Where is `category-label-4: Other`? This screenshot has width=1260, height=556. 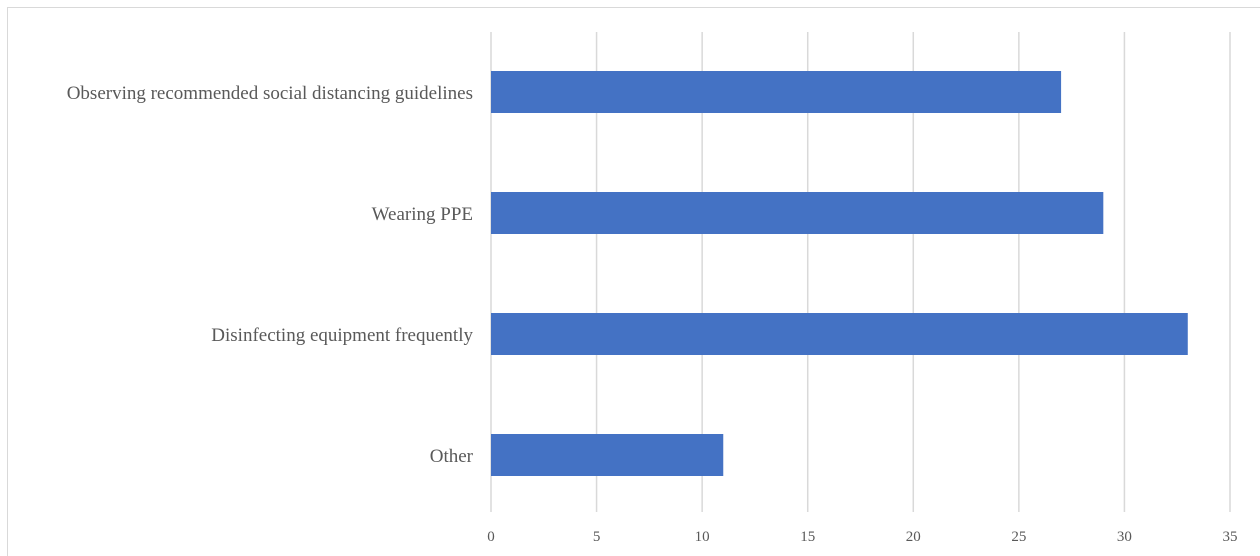
category-label-4: Other is located at coordinates (452, 456).